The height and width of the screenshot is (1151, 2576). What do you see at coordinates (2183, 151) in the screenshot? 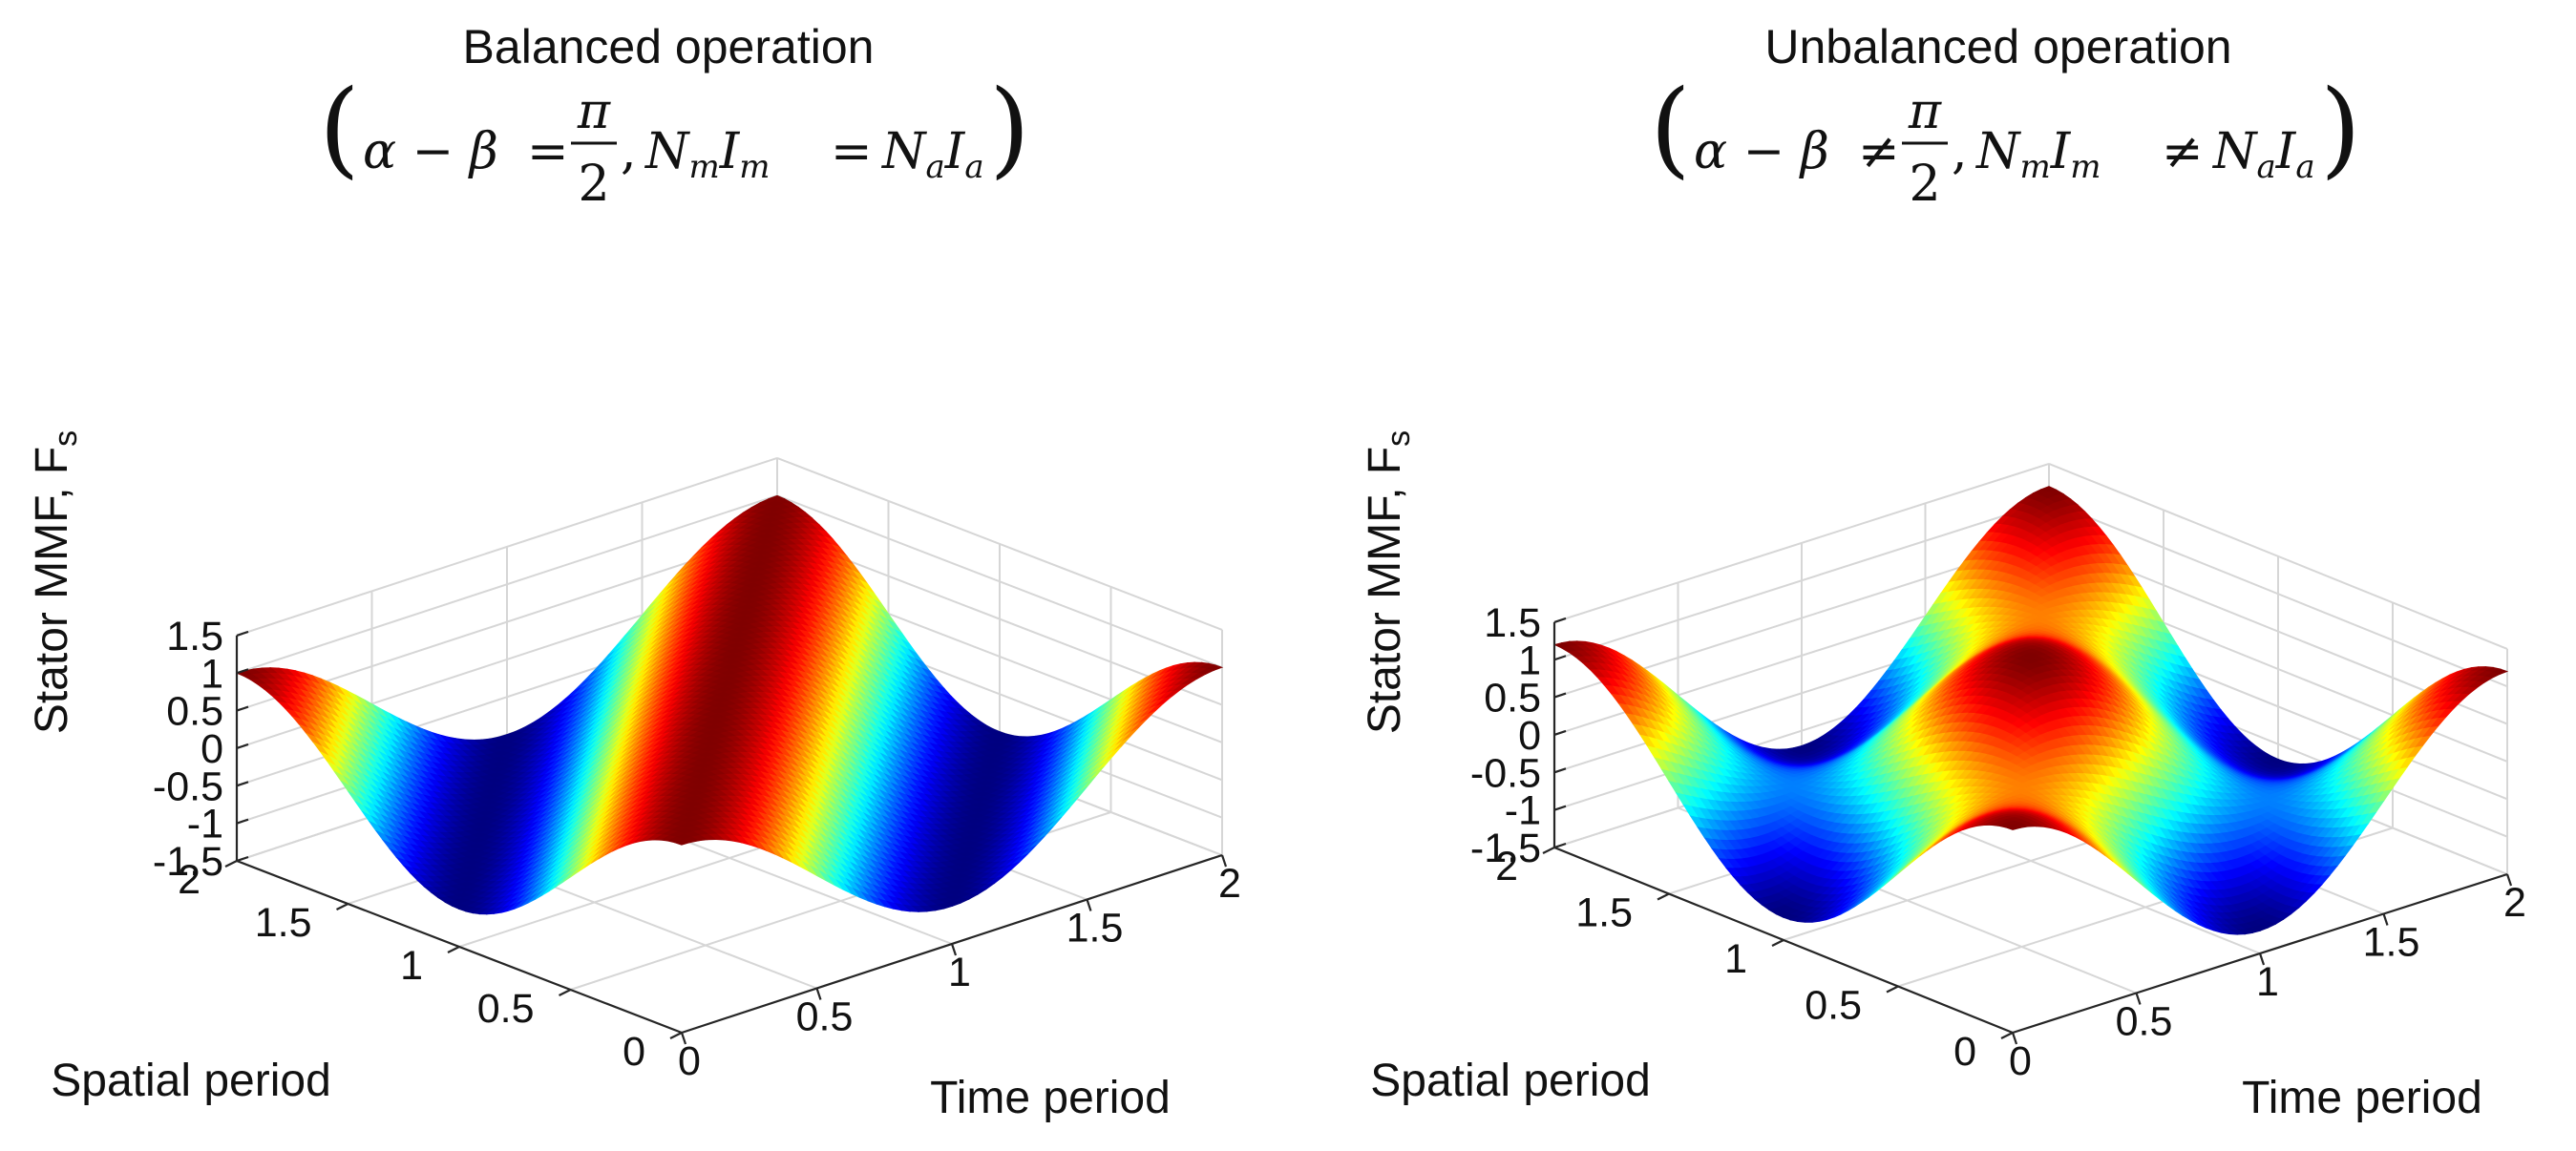
I see `mmf-relation-symbol: ≠` at bounding box center [2183, 151].